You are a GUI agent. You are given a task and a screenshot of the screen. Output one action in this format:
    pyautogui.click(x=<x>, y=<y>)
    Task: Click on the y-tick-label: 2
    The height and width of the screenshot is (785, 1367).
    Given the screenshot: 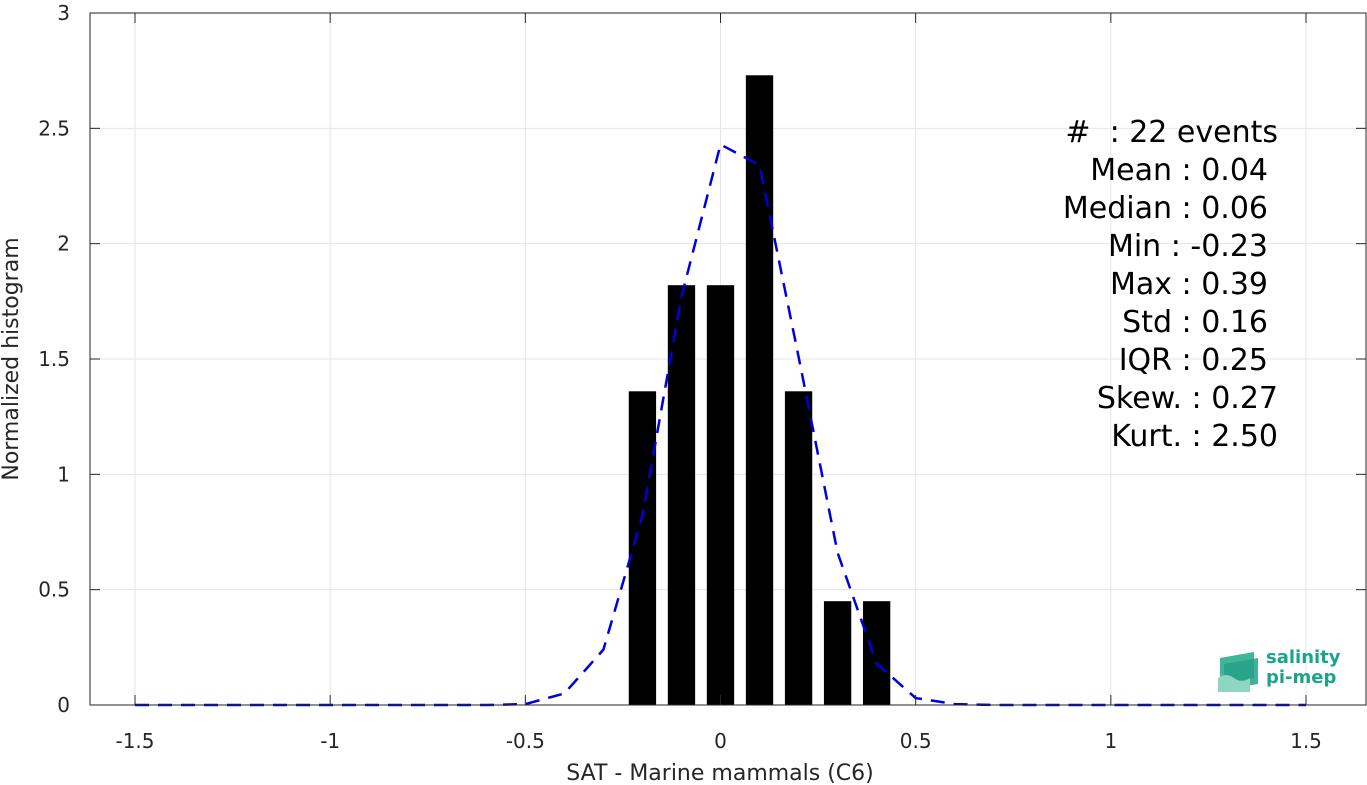 What is the action you would take?
    pyautogui.click(x=63, y=244)
    